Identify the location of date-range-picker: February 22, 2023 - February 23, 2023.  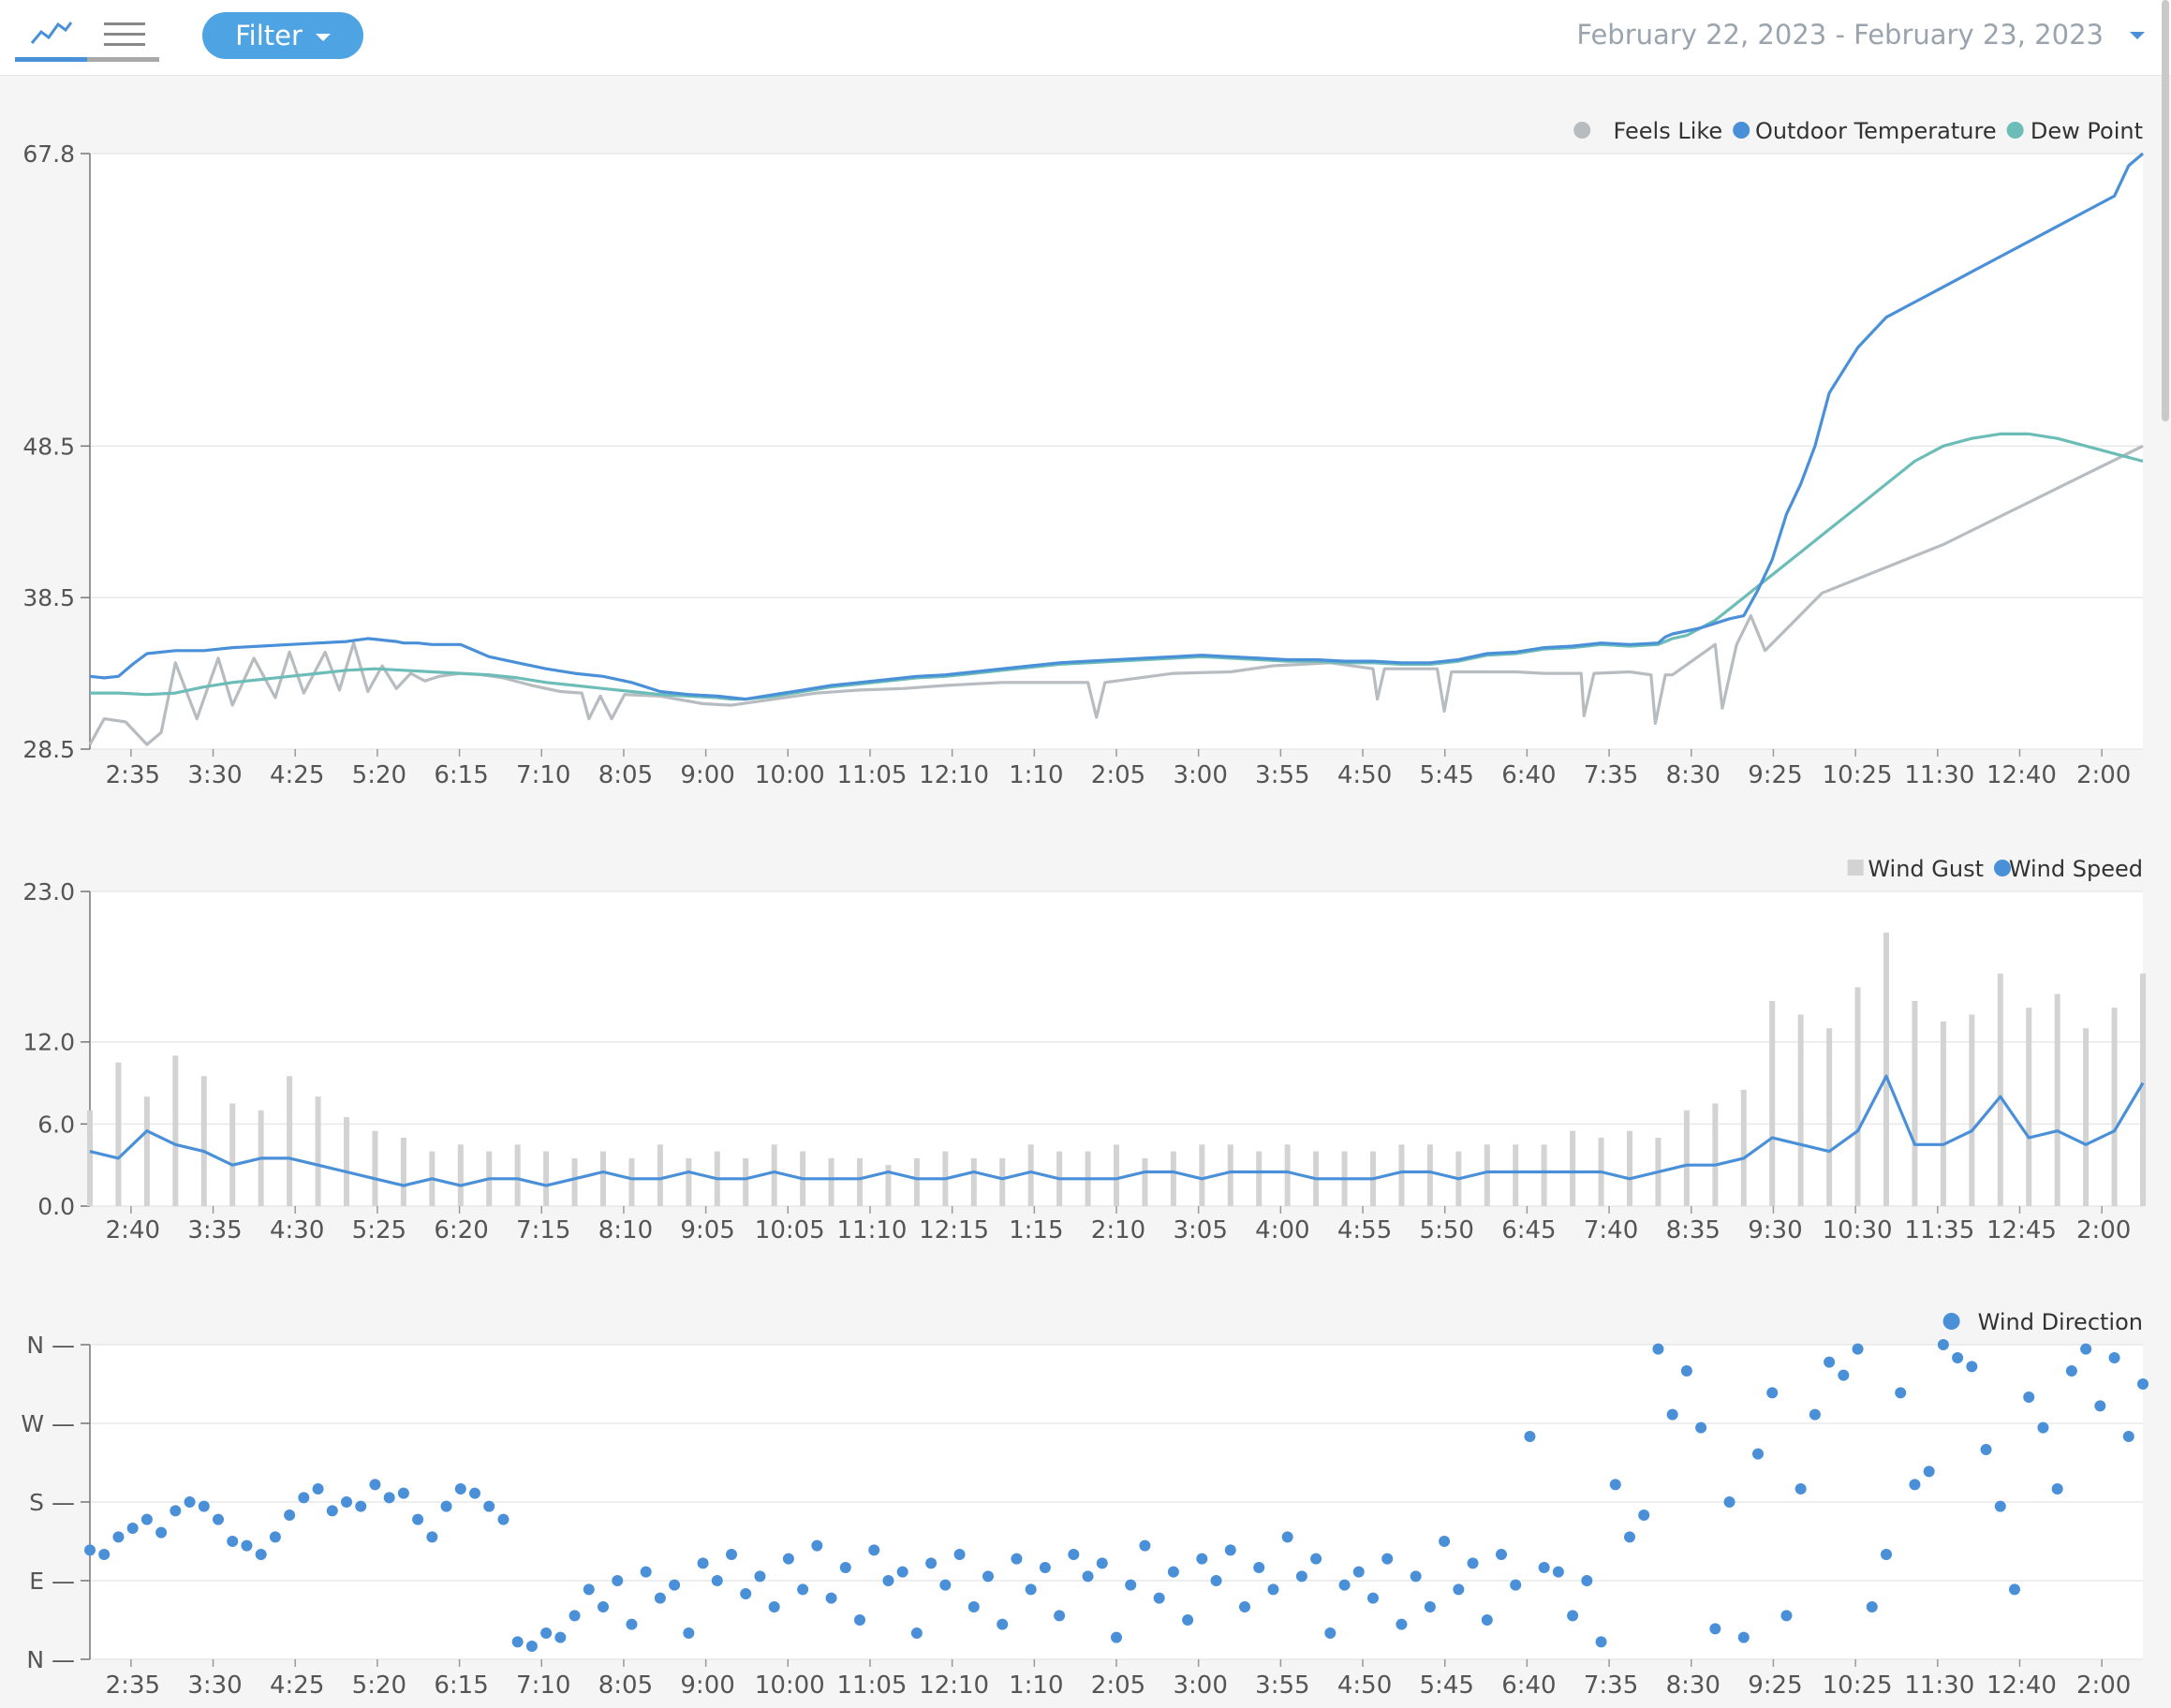
(1840, 35).